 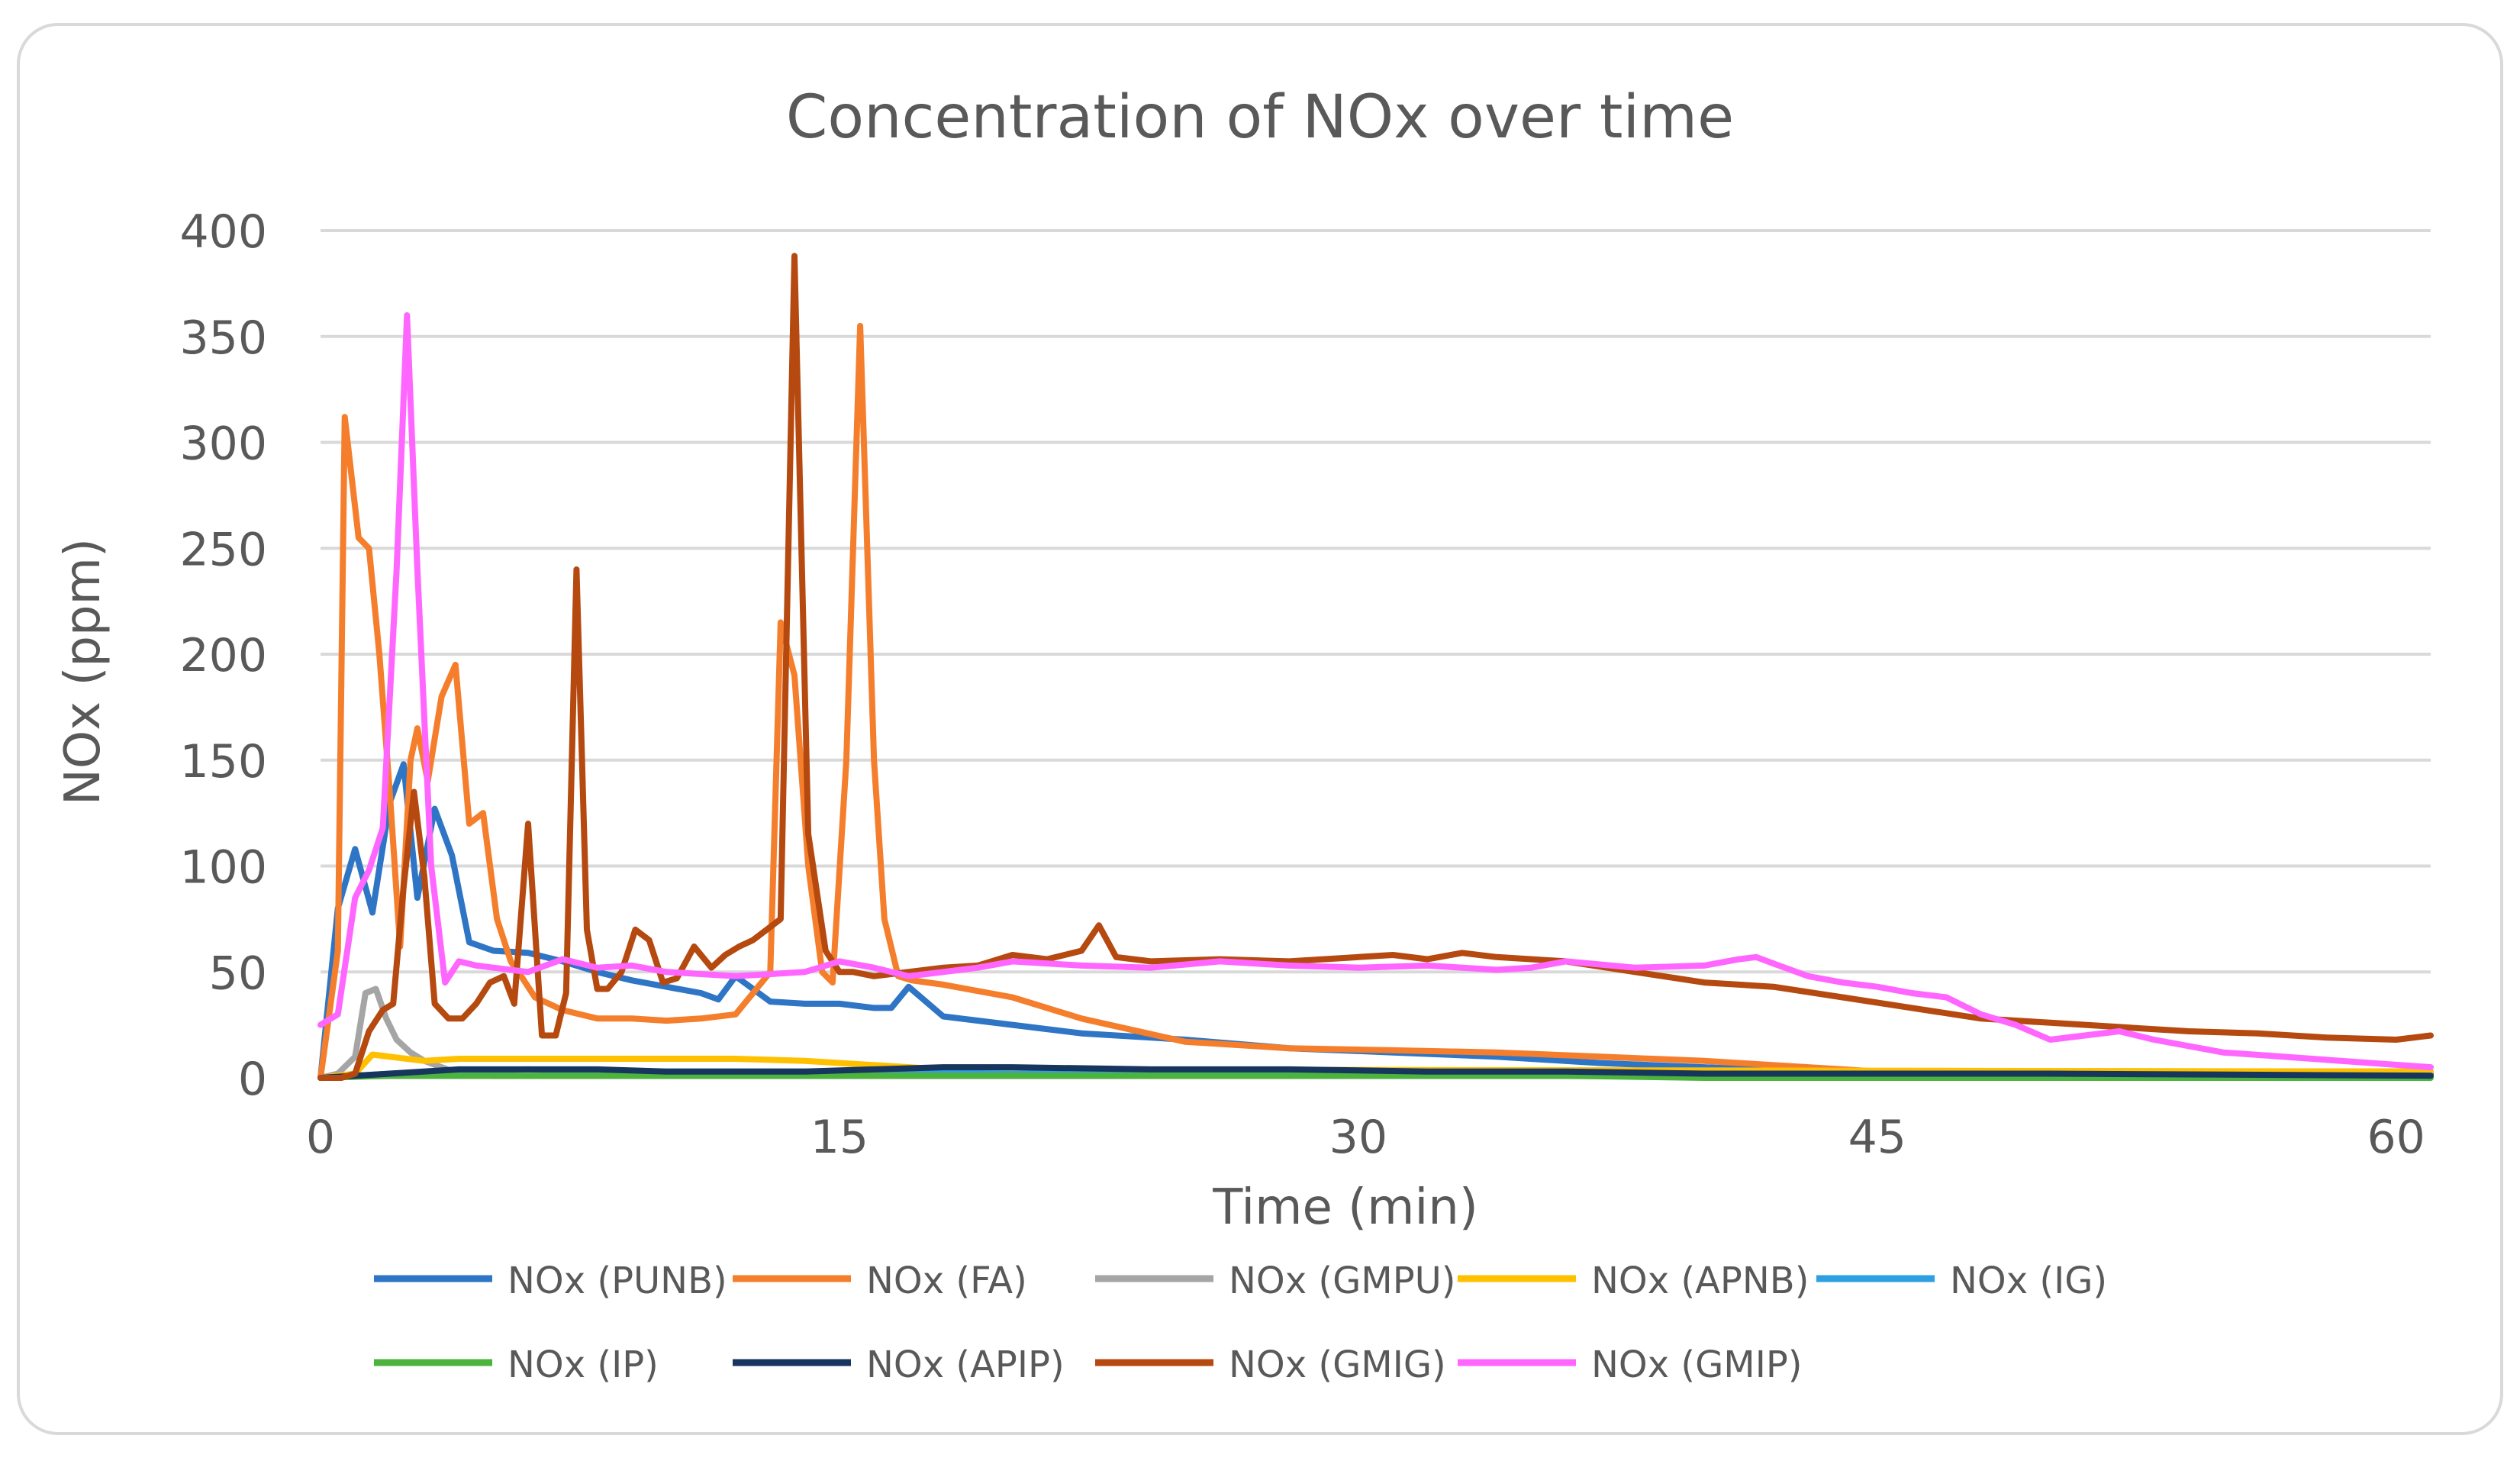 What do you see at coordinates (223, 762) in the screenshot?
I see `y-tick-label: 150` at bounding box center [223, 762].